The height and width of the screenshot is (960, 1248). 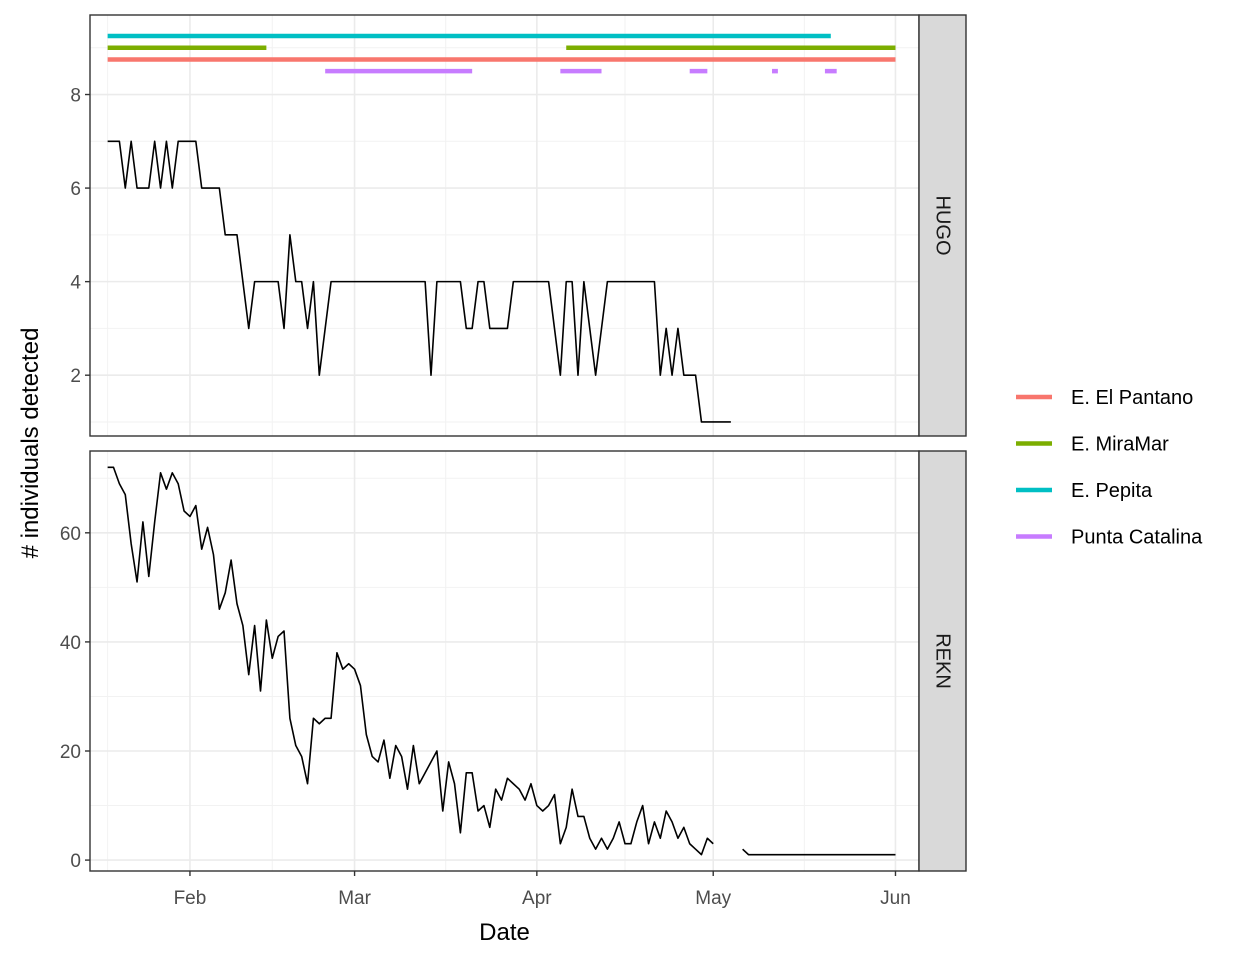 I want to click on x-axis: Feb Mar Apr May Jun, so click(x=542, y=890).